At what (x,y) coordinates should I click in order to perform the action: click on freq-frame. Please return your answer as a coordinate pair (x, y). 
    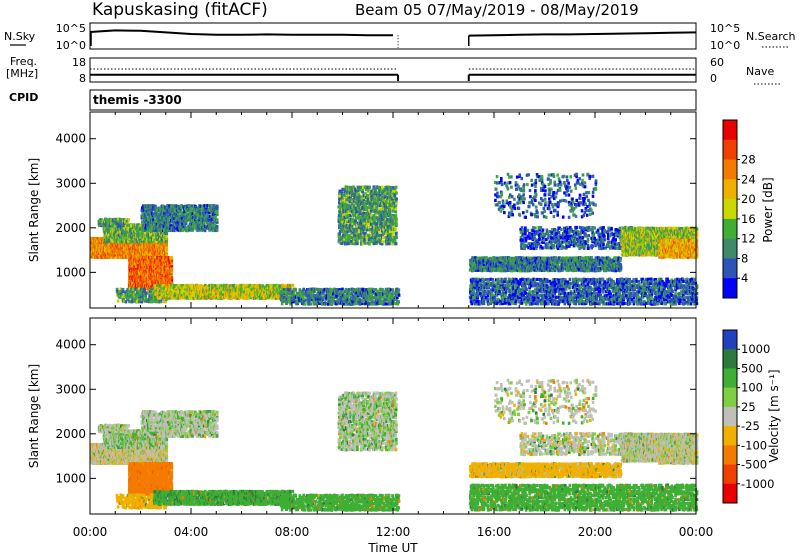
    Looking at the image, I should click on (393, 70).